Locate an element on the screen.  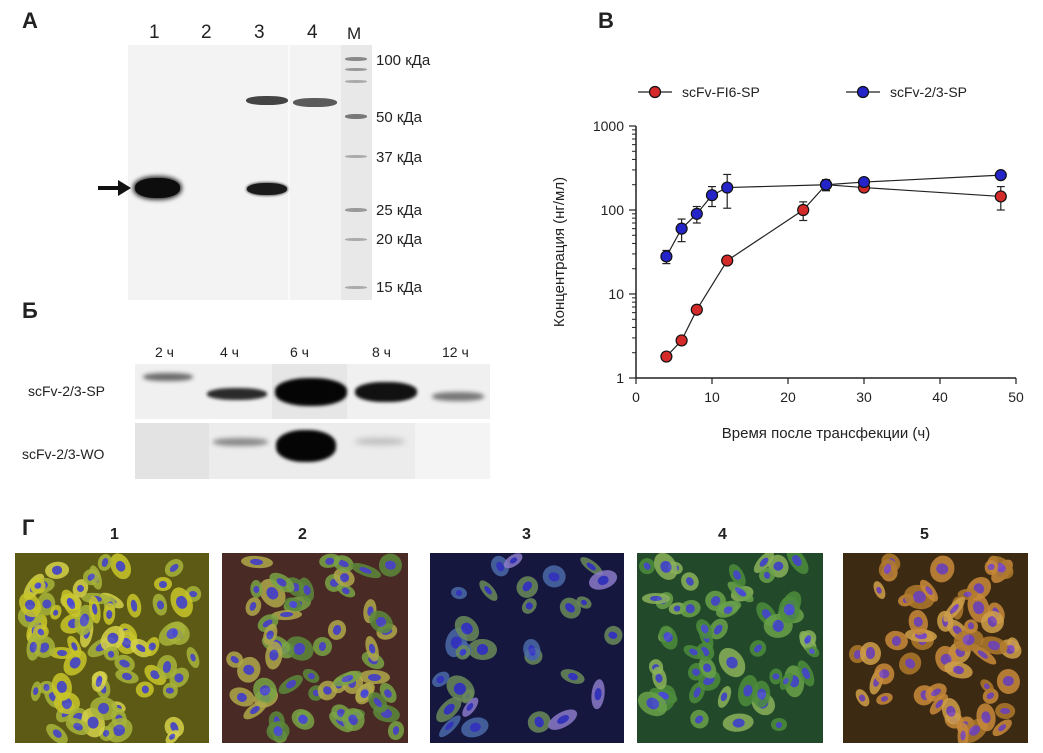
x-tick-label: 0 is located at coordinates (636, 397).